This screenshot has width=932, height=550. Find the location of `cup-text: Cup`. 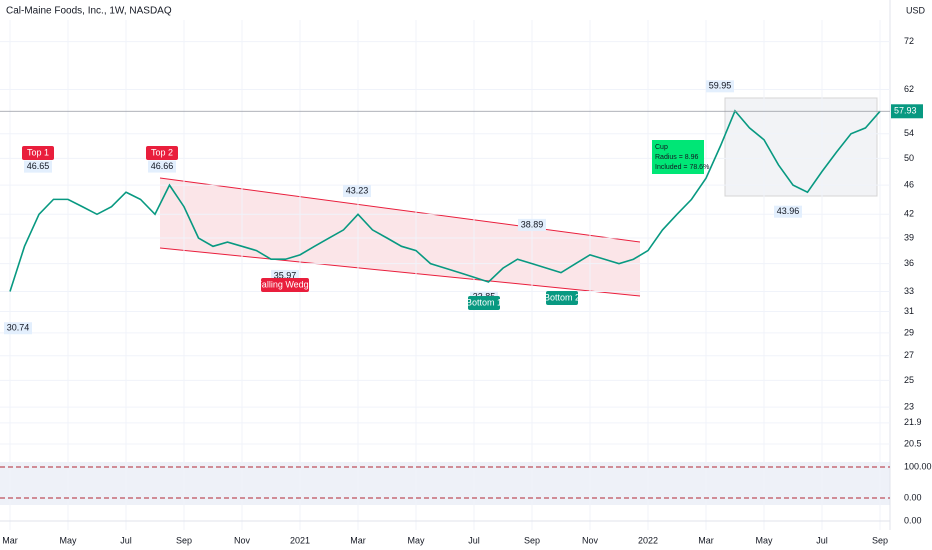

cup-text: Cup is located at coordinates (661, 147).